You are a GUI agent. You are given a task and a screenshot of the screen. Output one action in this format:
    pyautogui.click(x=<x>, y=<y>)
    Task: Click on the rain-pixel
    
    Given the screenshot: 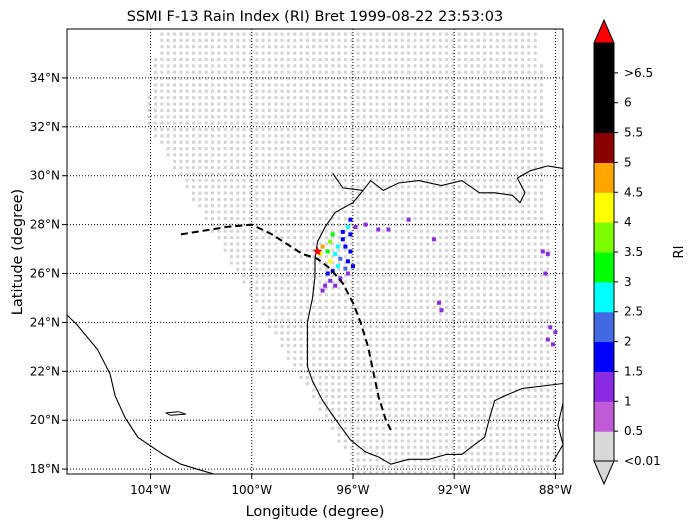 What is the action you would take?
    pyautogui.click(x=320, y=253)
    